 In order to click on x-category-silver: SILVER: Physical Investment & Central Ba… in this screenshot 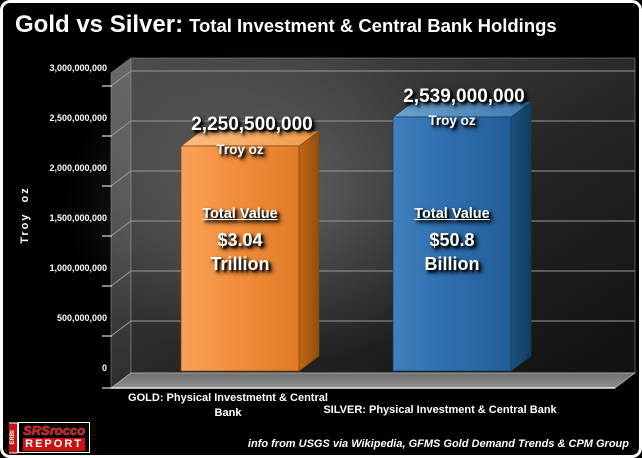, I will do `click(440, 410)`.